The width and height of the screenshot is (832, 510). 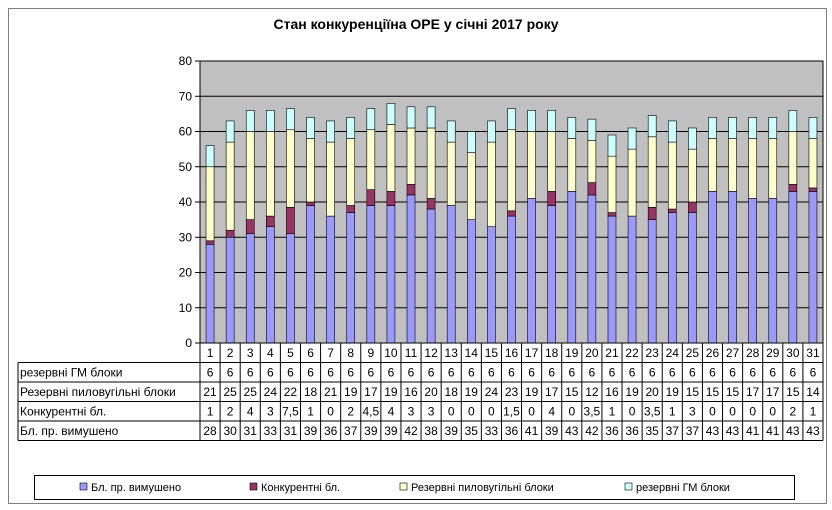 I want to click on category-label: 13, so click(x=452, y=353).